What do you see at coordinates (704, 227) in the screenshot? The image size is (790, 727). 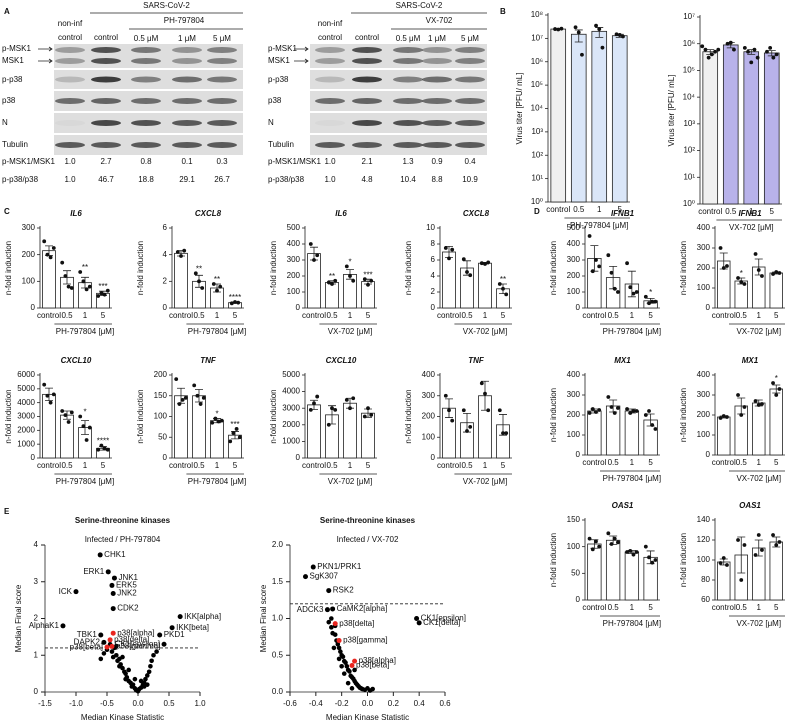 I see `y-tick-label: 400` at bounding box center [704, 227].